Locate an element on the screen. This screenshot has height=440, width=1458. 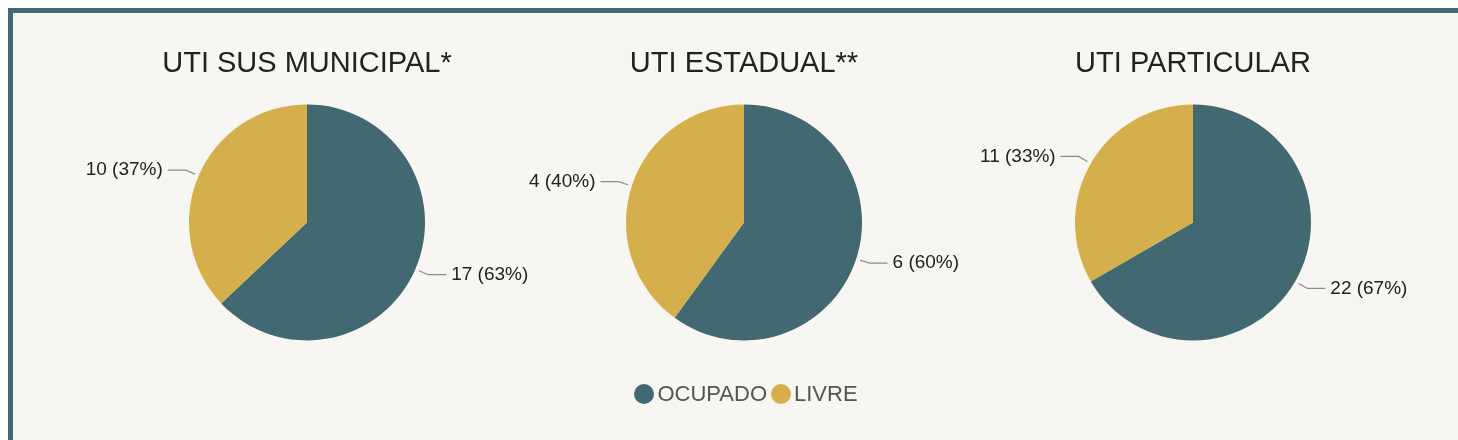
data-label: 22 (67%) is located at coordinates (1369, 287).